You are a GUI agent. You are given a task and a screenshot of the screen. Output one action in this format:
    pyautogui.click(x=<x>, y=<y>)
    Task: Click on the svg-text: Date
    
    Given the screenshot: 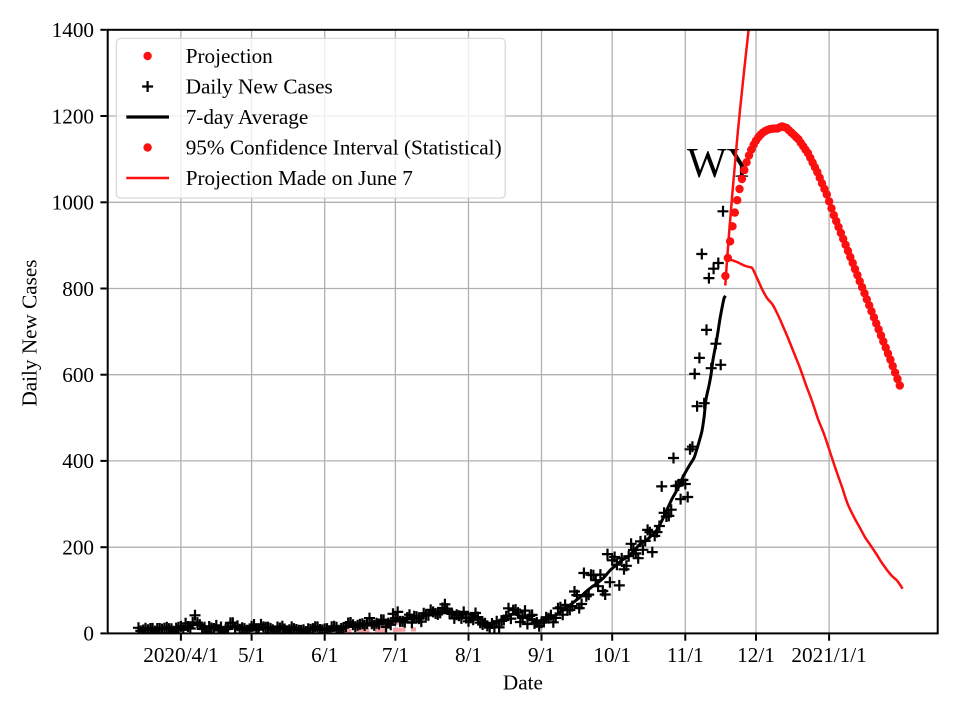 What is the action you would take?
    pyautogui.click(x=523, y=682)
    